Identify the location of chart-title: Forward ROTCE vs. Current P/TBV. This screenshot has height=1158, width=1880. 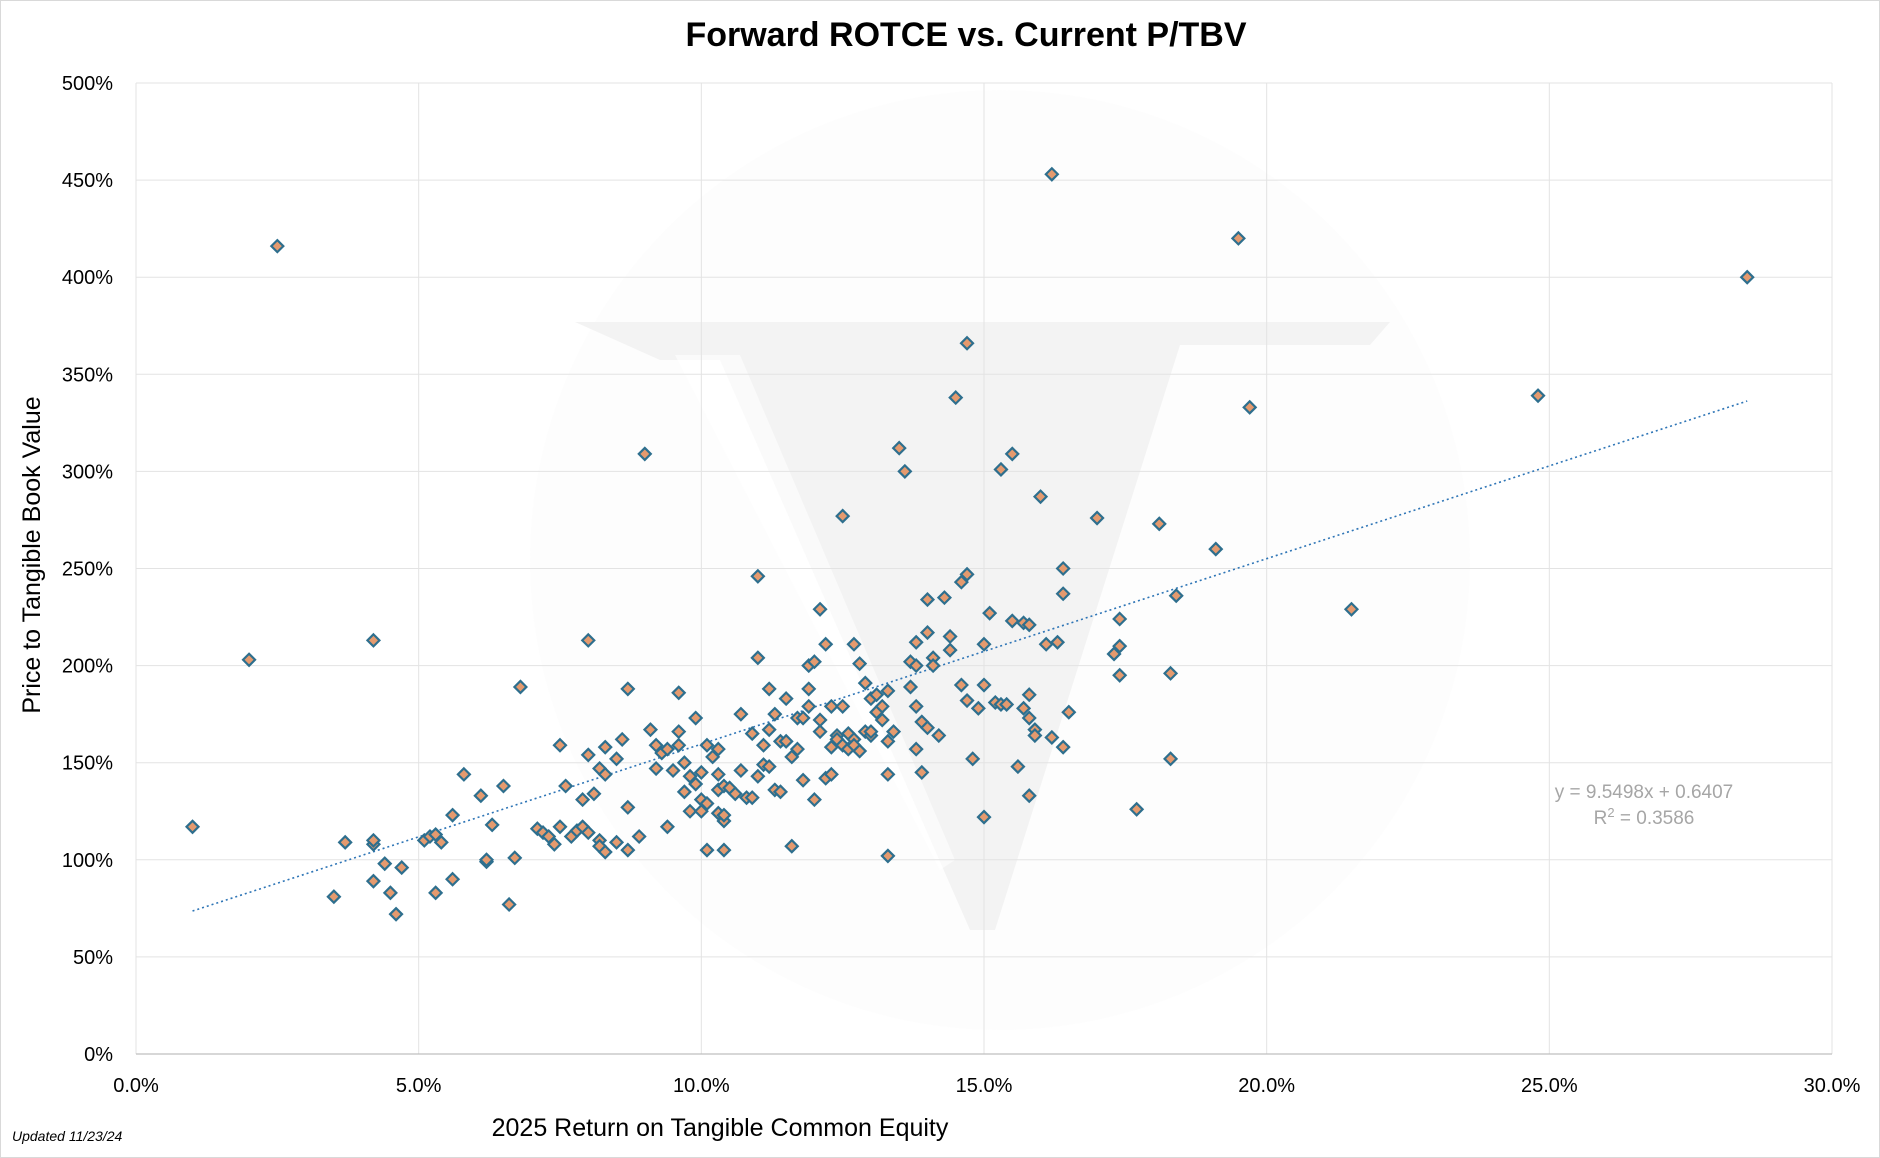
(965, 35).